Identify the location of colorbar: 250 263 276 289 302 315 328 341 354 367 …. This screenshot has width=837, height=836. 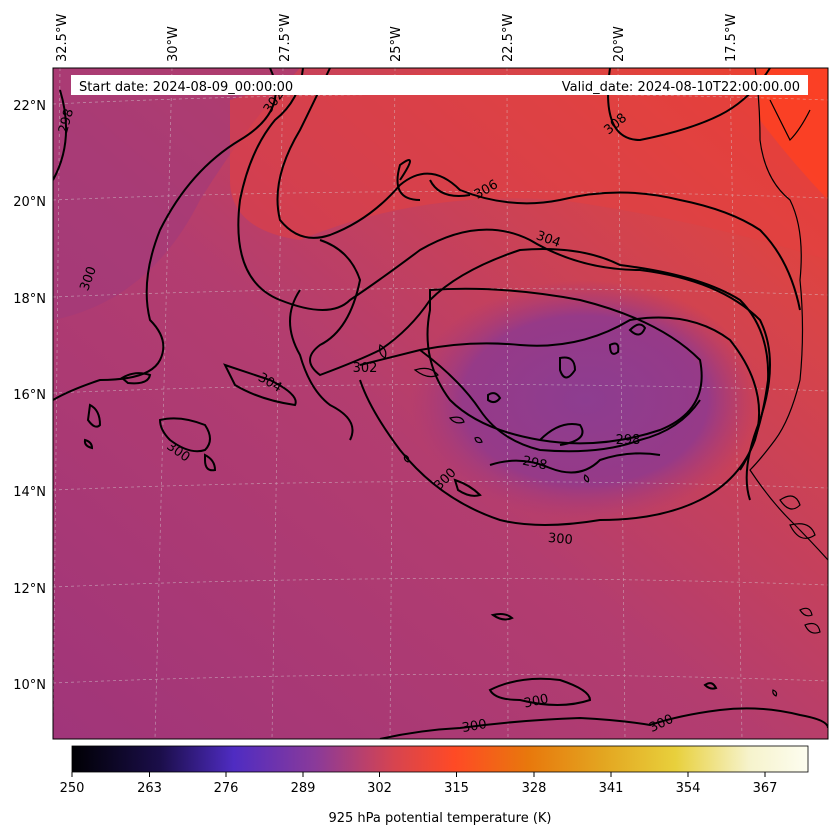
(434, 785).